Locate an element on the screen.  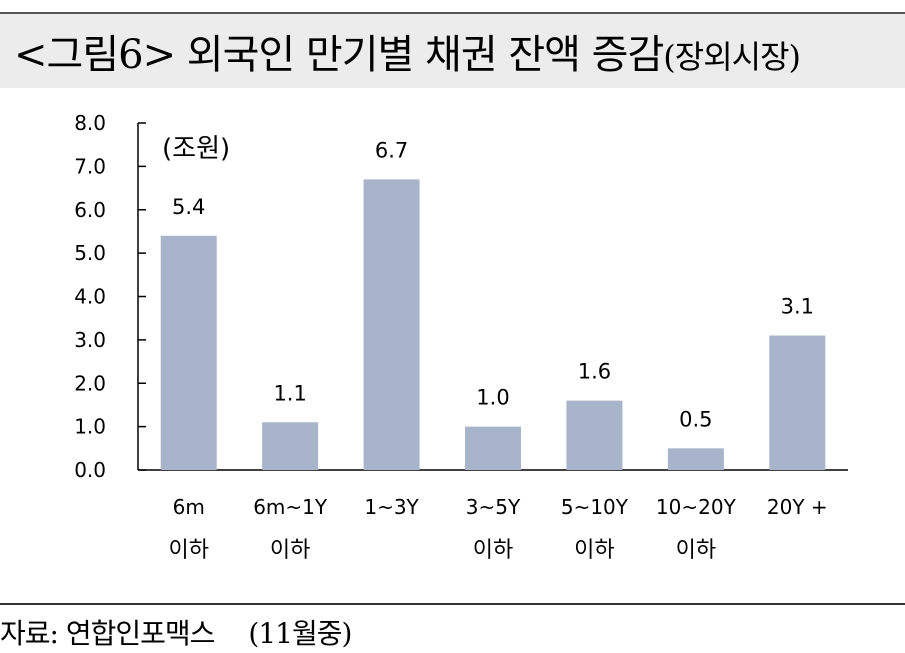
y-tick-label: 8.0 is located at coordinates (90, 123).